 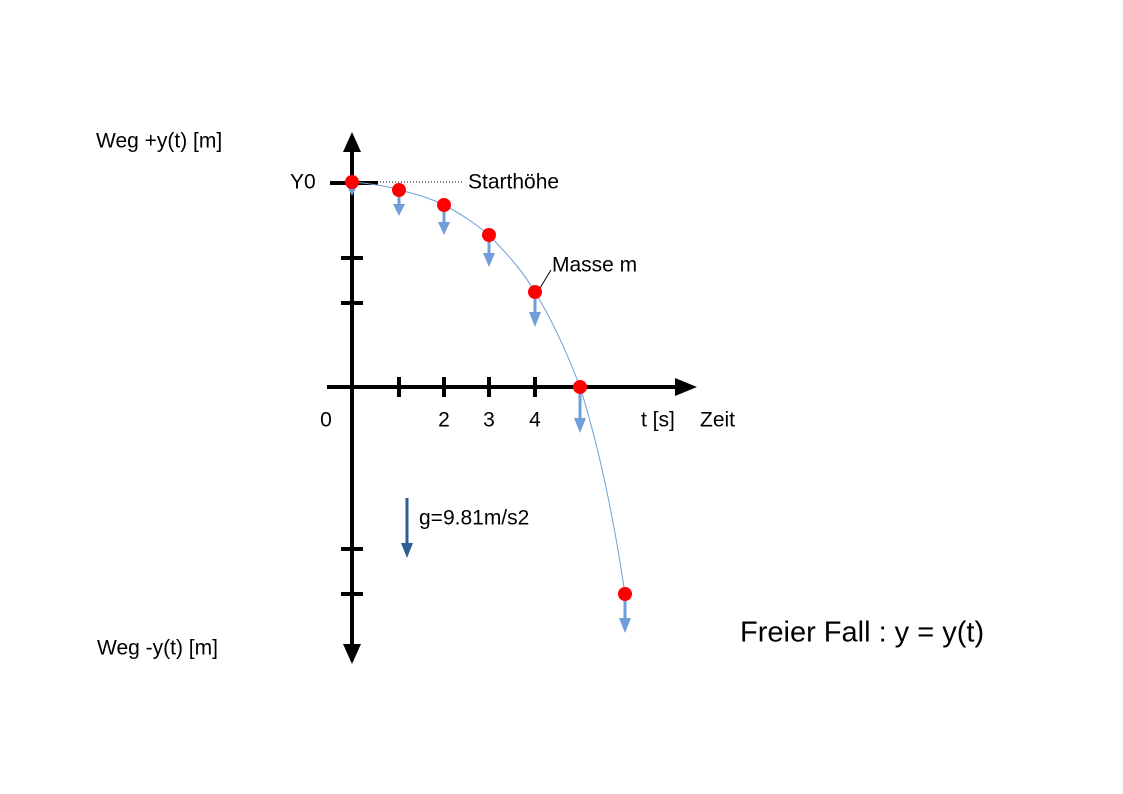 I want to click on x-tick-label: 0, so click(x=326, y=420).